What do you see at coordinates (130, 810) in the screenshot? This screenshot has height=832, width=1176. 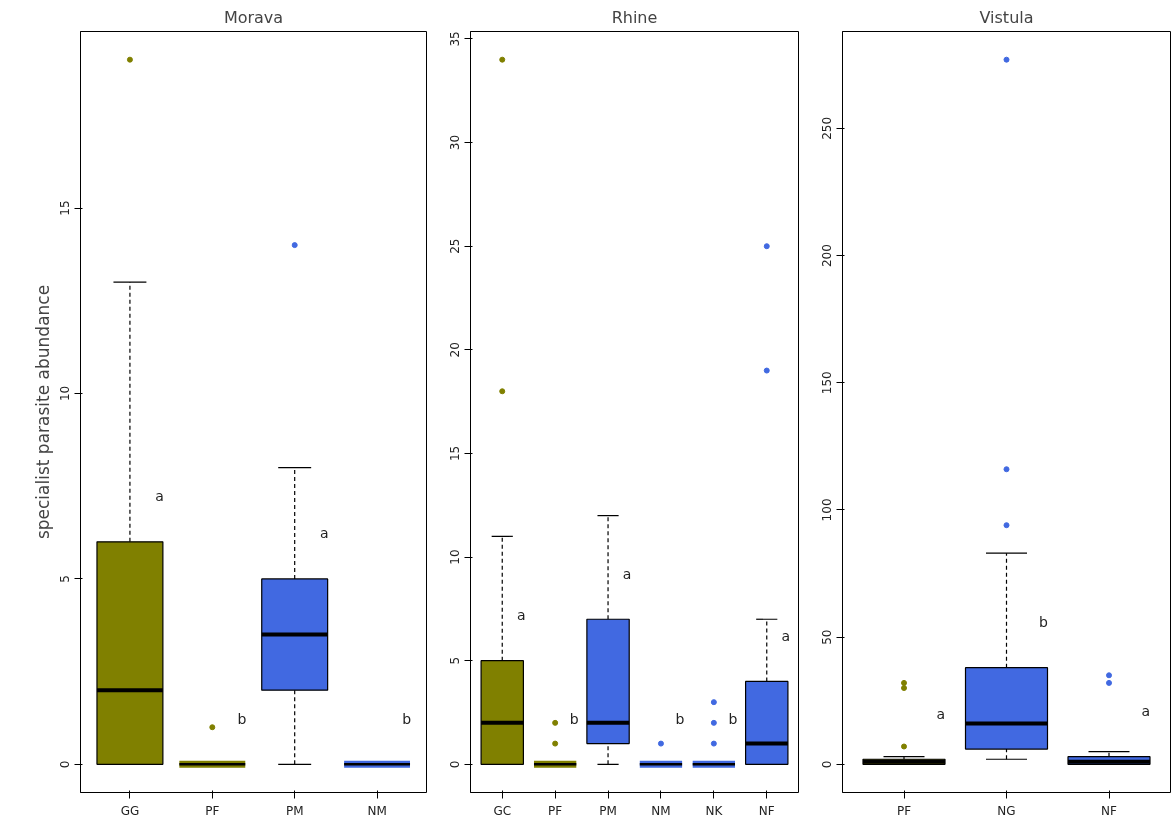 I see `x-tick-label: GG` at bounding box center [130, 810].